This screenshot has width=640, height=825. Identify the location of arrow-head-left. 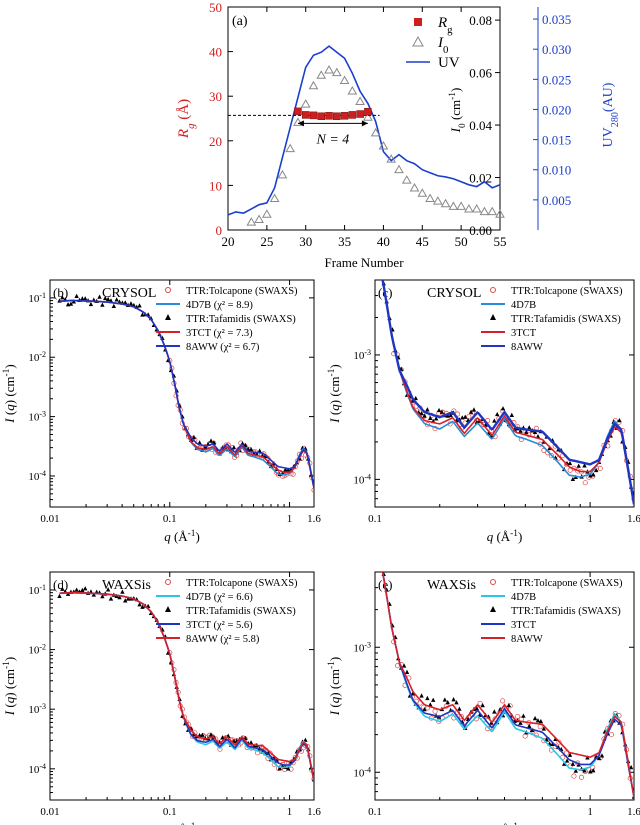
(300, 123).